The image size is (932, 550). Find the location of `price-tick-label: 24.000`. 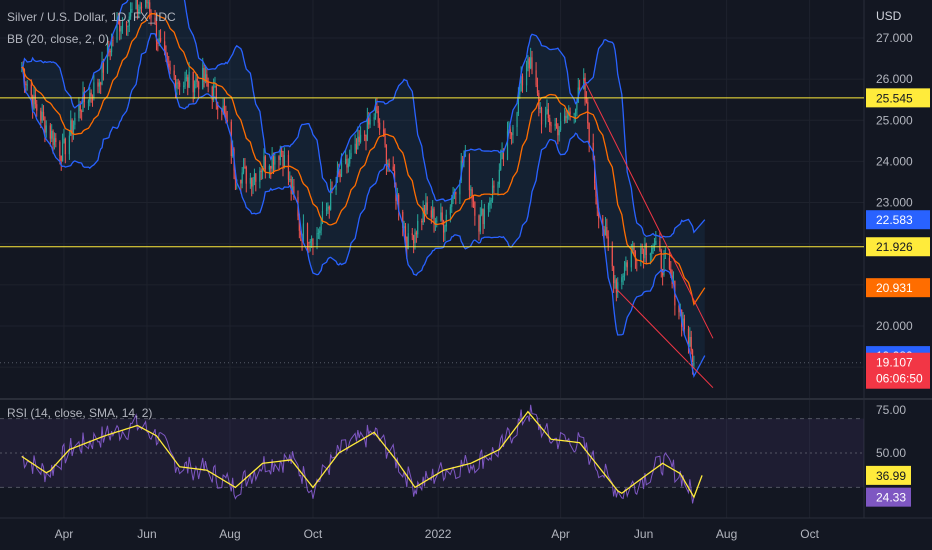

price-tick-label: 24.000 is located at coordinates (894, 161).